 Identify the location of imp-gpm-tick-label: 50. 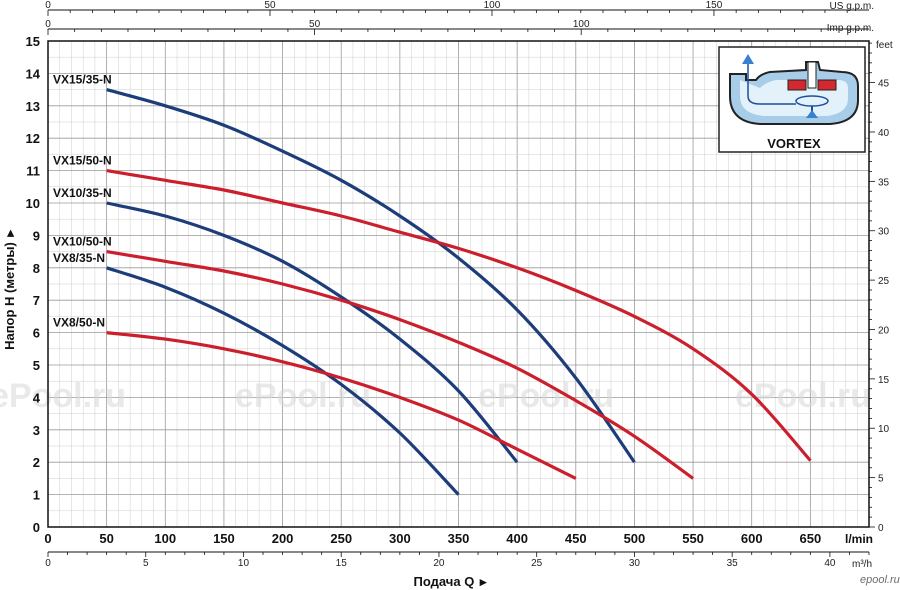
(315, 24).